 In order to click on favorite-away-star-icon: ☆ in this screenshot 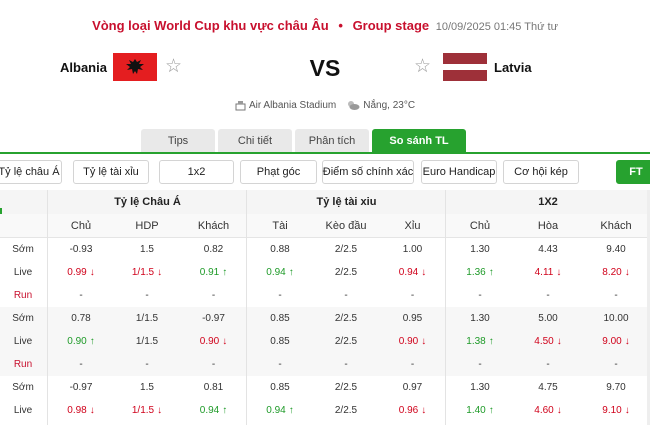, I will do `click(423, 66)`.